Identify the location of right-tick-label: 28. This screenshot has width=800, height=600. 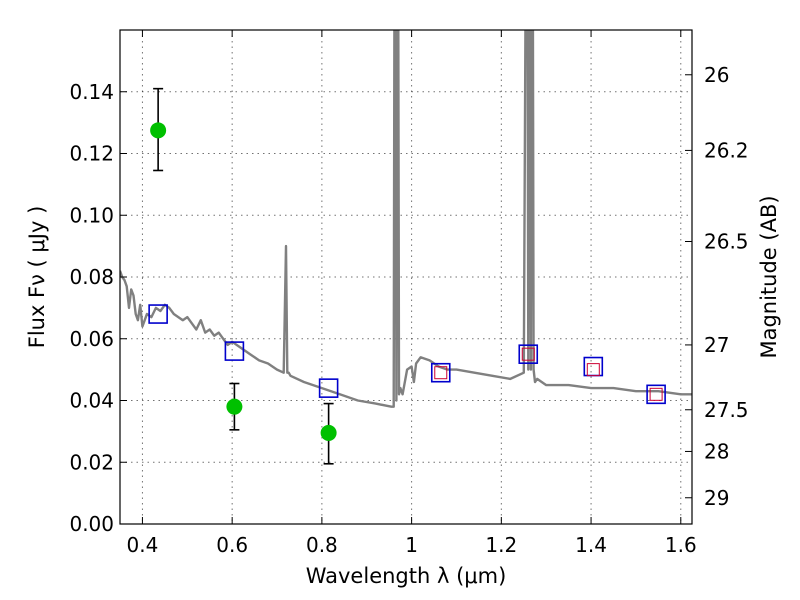
(716, 451).